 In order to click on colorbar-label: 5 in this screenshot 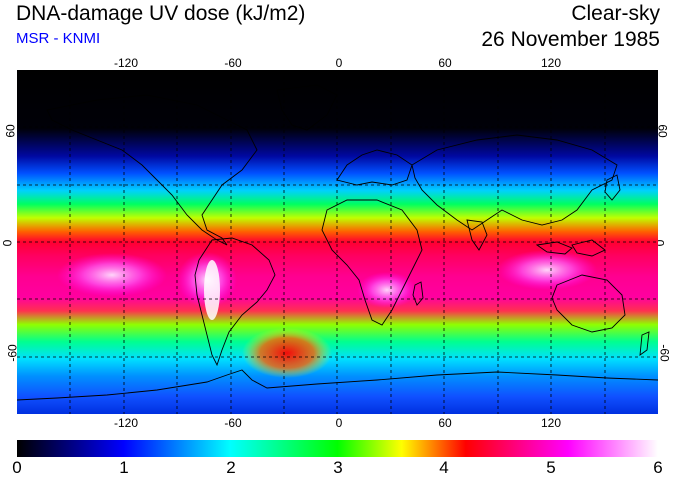, I will do `click(551, 467)`.